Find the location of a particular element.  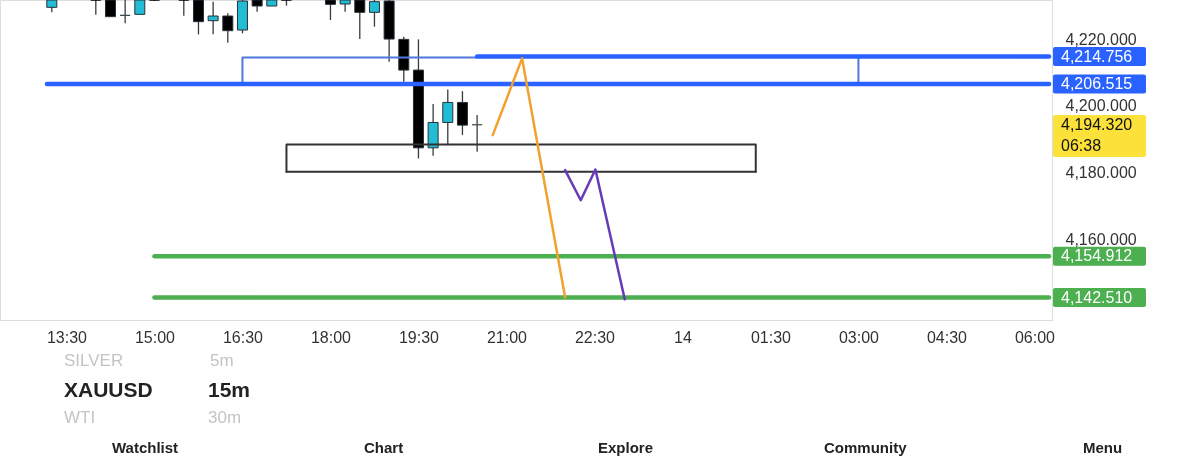

x-tick-label: 22:30 is located at coordinates (595, 337).